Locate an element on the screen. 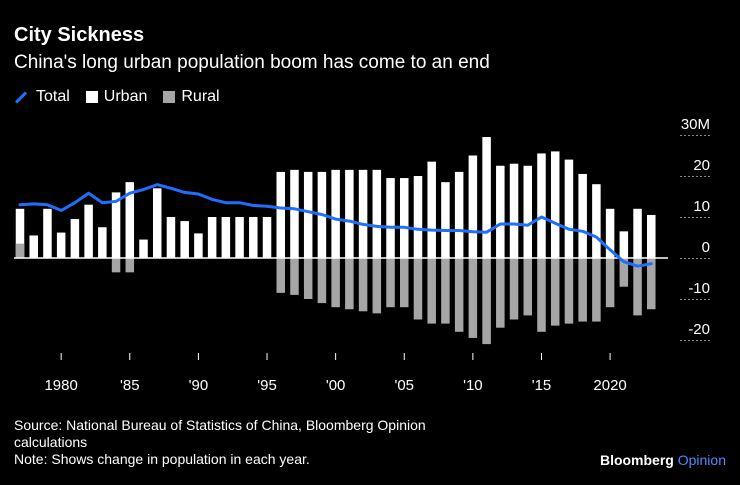 The width and height of the screenshot is (740, 485). x-tick-label: '00 is located at coordinates (336, 385).